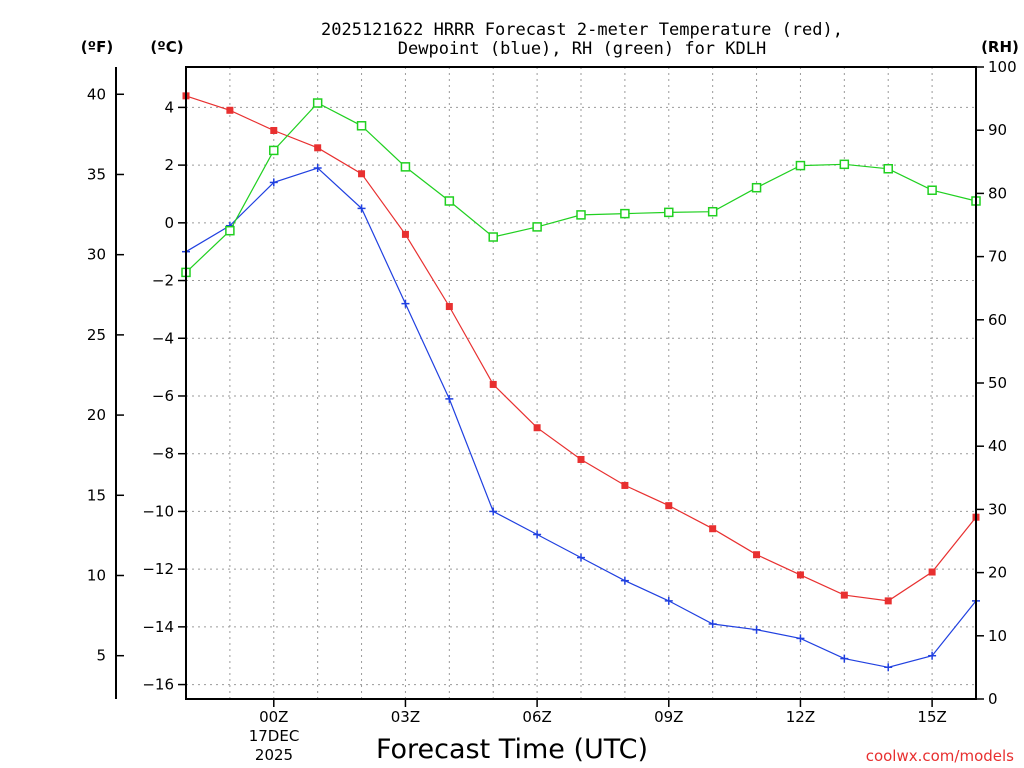 This screenshot has width=1024, height=768. What do you see at coordinates (163, 396) in the screenshot?
I see `celsius-tick-label: −6` at bounding box center [163, 396].